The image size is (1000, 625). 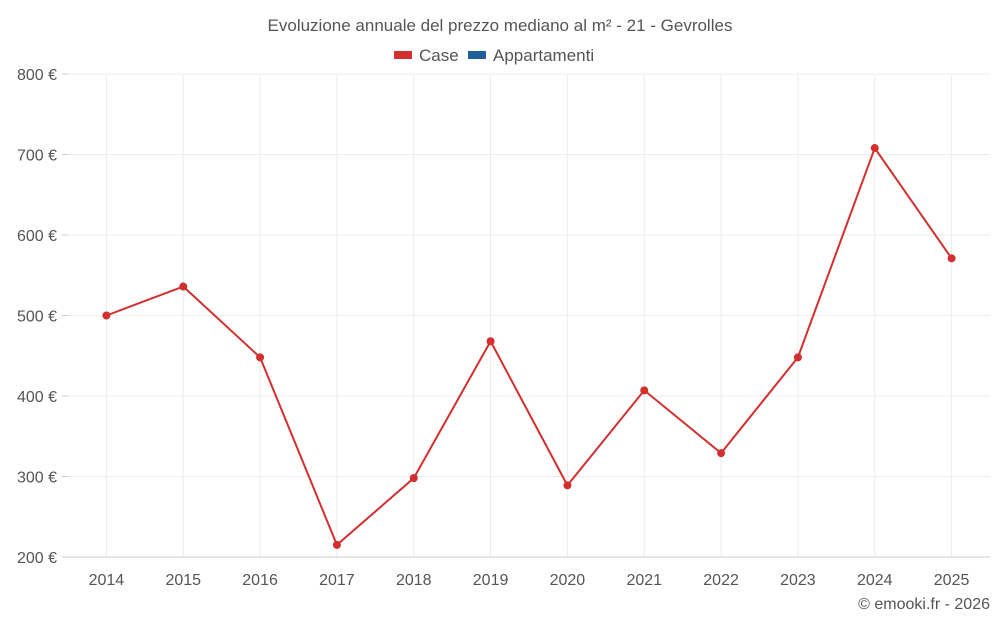 What do you see at coordinates (37, 236) in the screenshot?
I see `y-tick-label: 600 €` at bounding box center [37, 236].